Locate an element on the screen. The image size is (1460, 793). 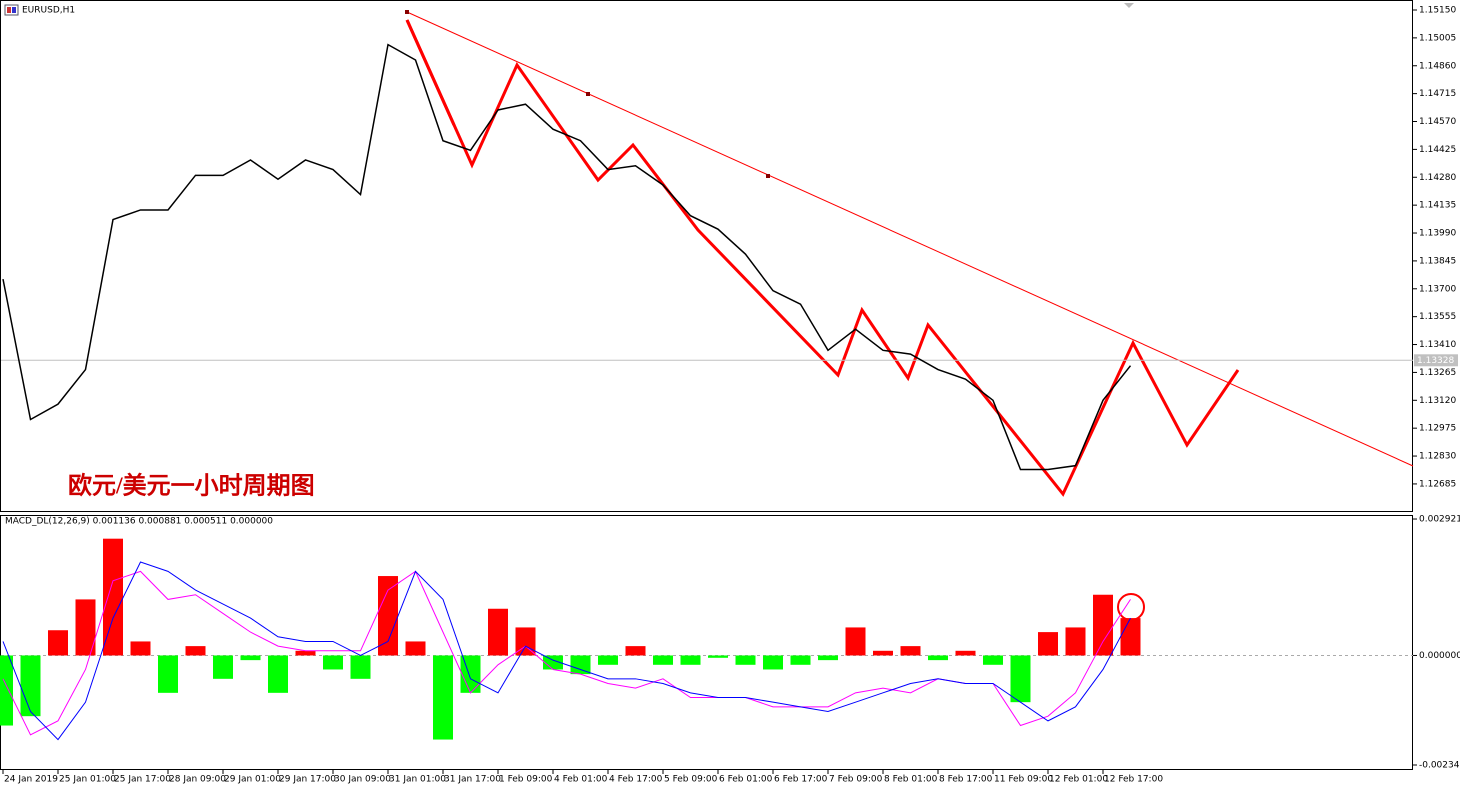
y-tick-label: 1.15005 is located at coordinates (1437, 38).